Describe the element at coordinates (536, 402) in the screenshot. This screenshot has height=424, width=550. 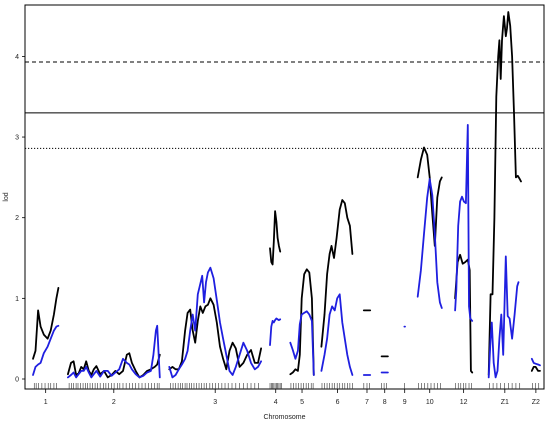
I see `chromosome-label: Z2` at that location.